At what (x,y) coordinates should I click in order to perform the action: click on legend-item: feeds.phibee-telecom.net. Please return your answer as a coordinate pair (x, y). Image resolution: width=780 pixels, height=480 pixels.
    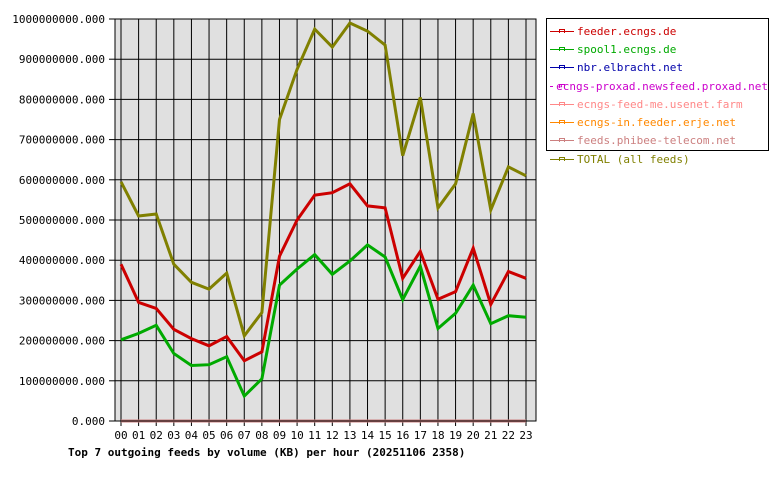
    Looking at the image, I should click on (659, 141).